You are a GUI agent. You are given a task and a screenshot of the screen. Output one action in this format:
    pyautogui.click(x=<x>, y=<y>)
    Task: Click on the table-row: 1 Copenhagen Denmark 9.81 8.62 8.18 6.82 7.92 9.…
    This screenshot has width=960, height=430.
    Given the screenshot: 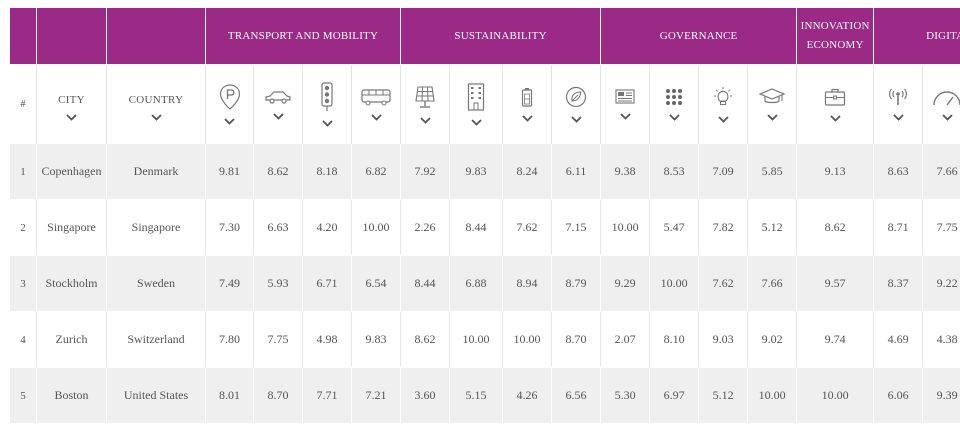 What is the action you would take?
    pyautogui.click(x=484, y=171)
    